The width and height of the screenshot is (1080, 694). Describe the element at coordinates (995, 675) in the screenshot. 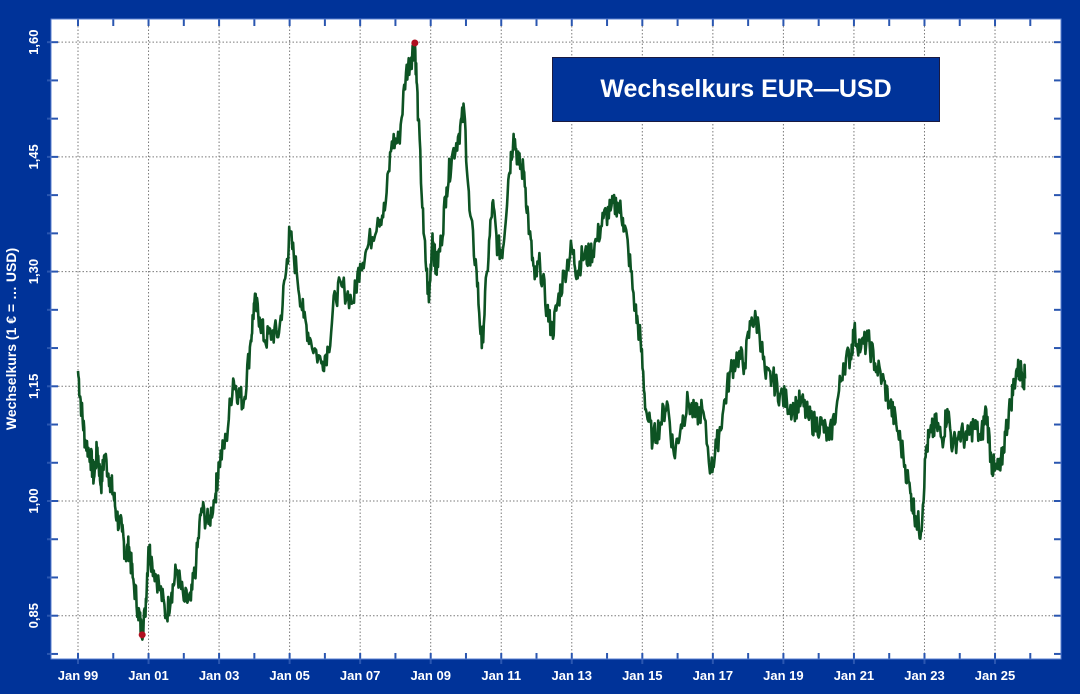

I see `x-tick-label: Jan 25` at that location.